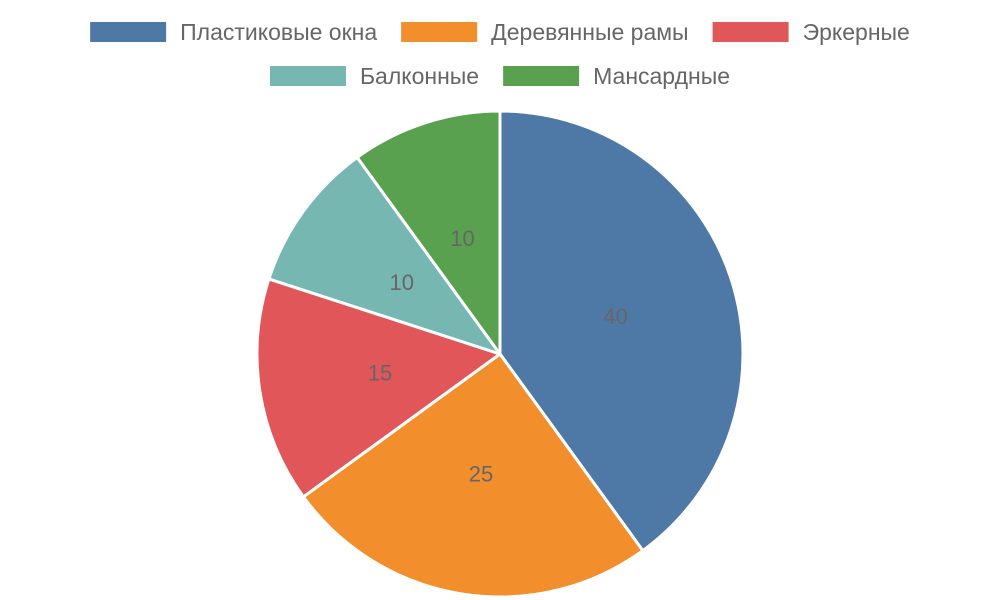 This screenshot has width=1000, height=600. I want to click on legend-label: Балконные, so click(419, 76).